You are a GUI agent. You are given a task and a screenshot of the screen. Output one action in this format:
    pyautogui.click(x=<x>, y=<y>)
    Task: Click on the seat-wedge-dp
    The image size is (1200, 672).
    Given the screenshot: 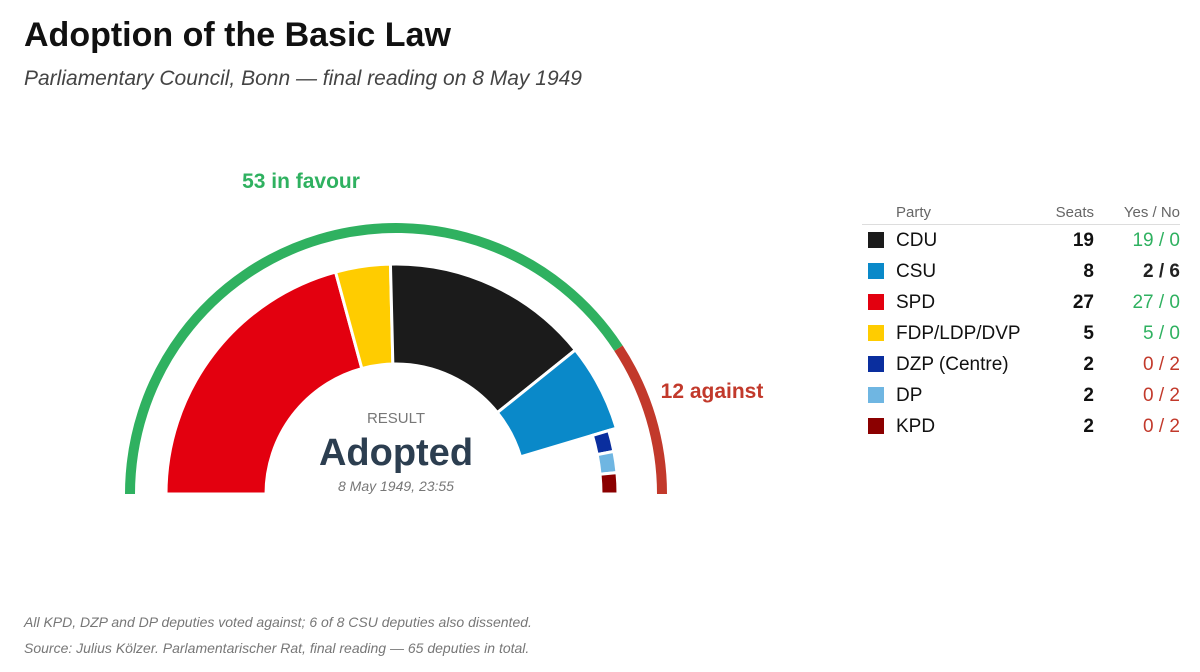 What is the action you would take?
    pyautogui.click(x=607, y=462)
    